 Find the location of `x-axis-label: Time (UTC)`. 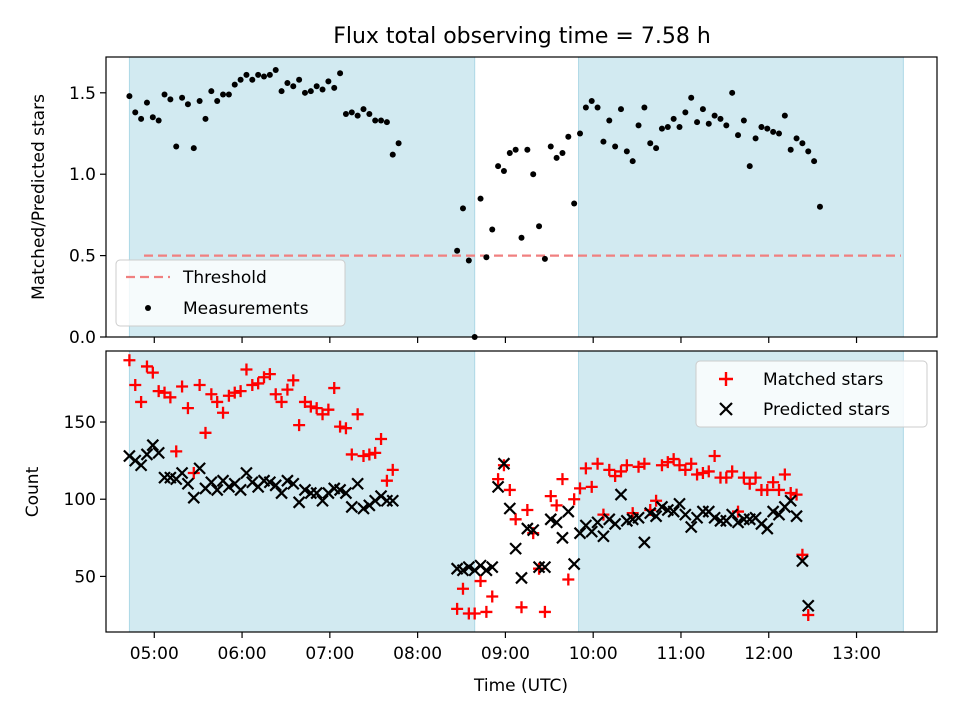

x-axis-label: Time (UTC) is located at coordinates (520, 686).